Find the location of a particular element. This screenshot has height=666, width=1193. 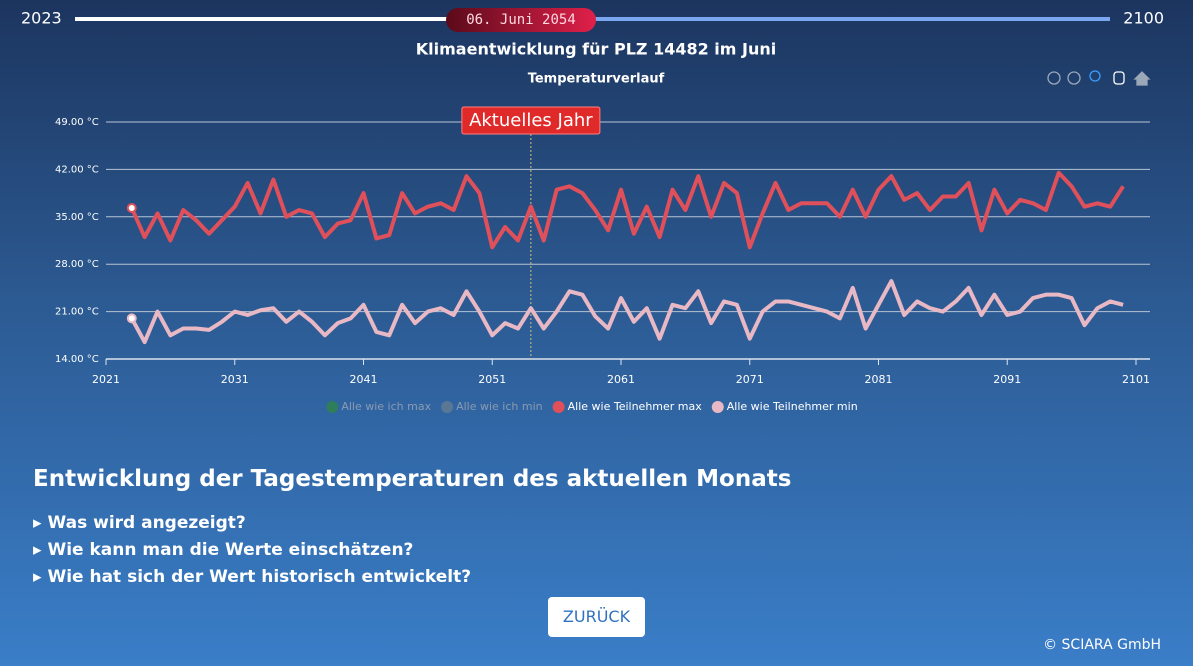

legend-item: Alle wie Teilnehmer max is located at coordinates (627, 406).